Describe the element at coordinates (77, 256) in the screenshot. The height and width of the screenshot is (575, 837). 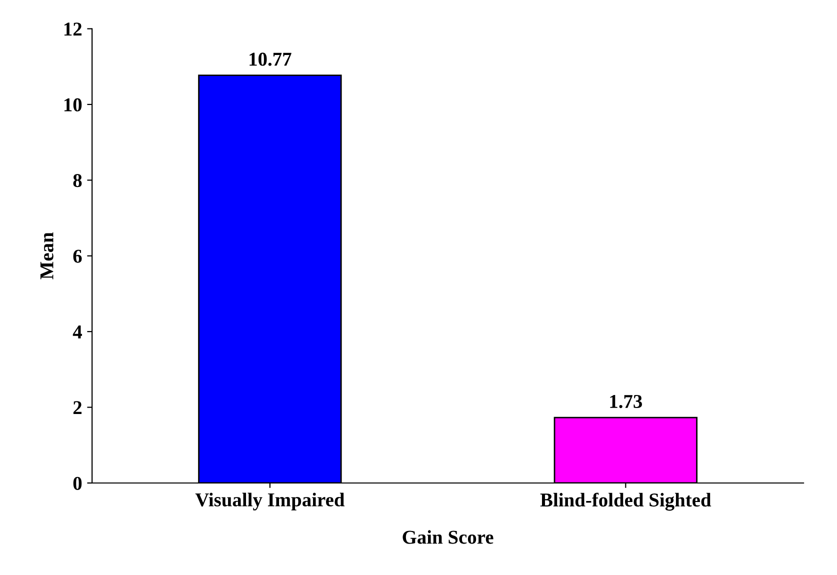
I see `y-tick-label: 6` at that location.